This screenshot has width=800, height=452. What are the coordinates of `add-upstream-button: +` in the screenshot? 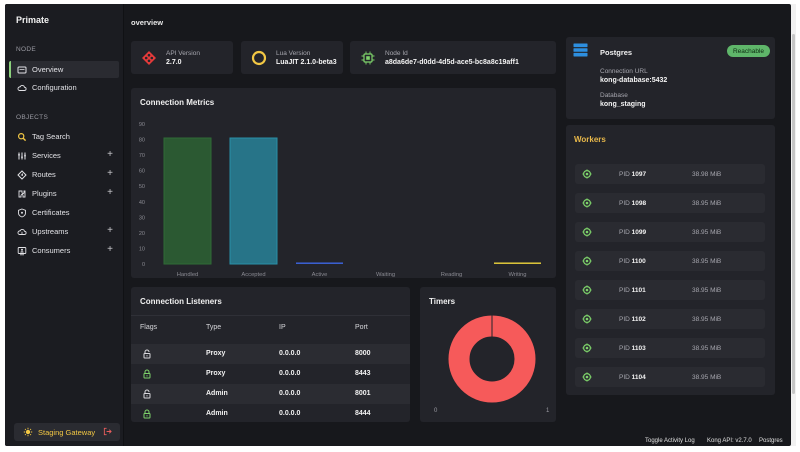 It's located at (110, 230).